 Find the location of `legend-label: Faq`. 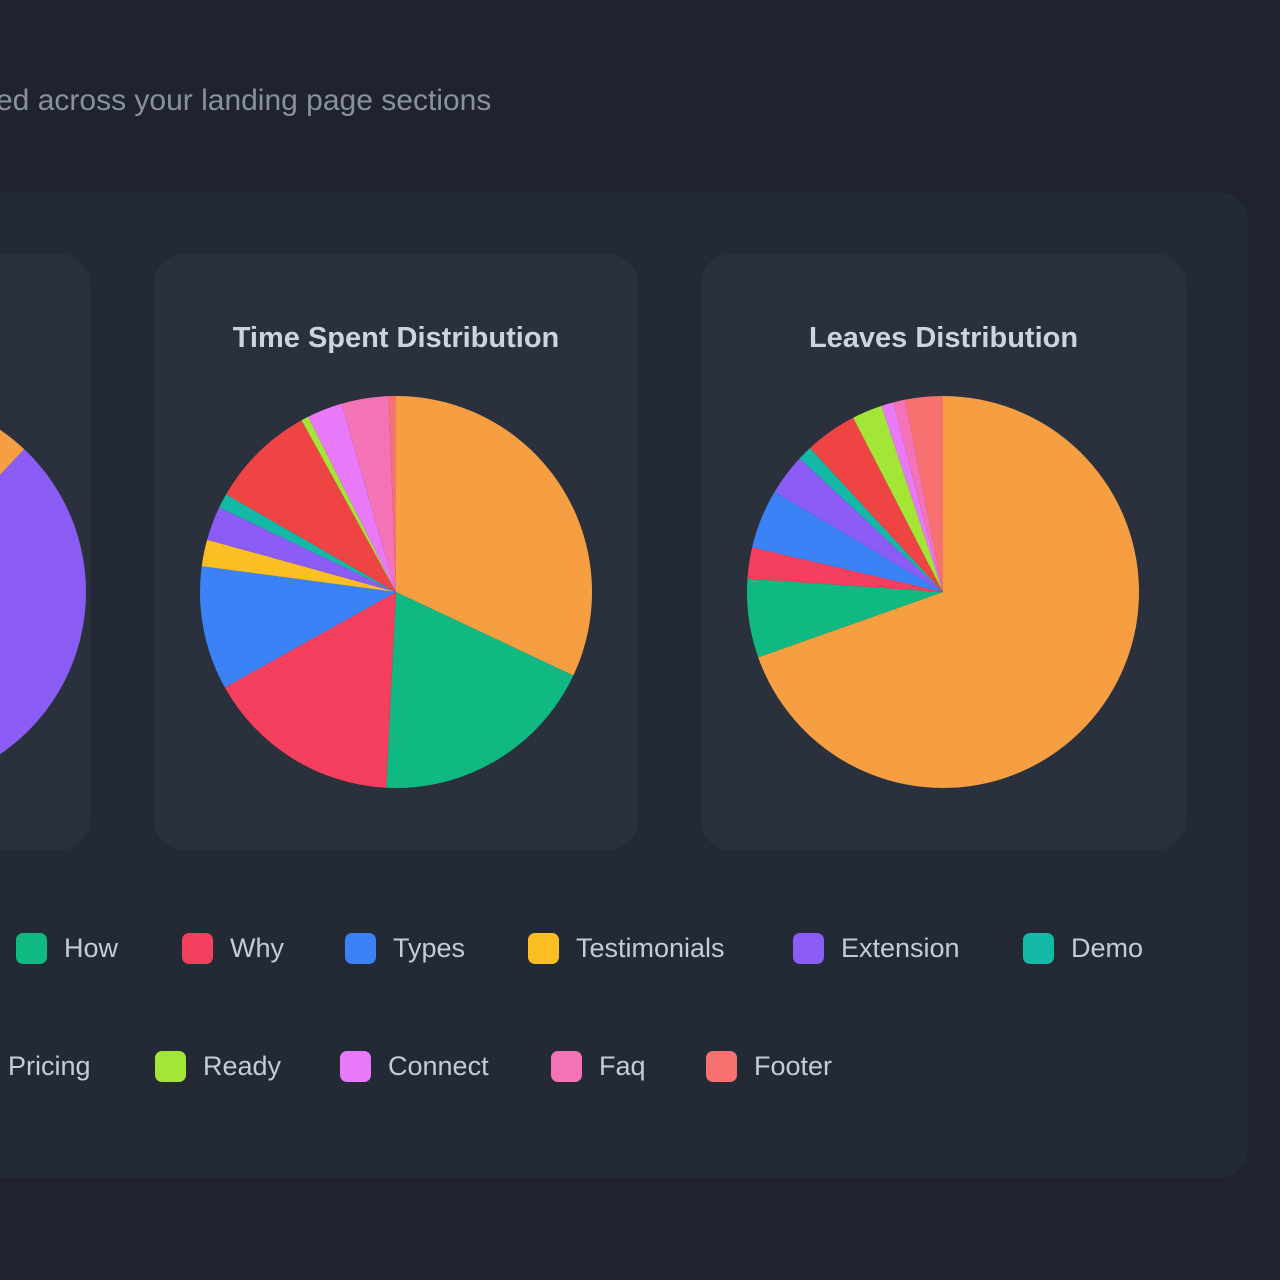

legend-label: Faq is located at coordinates (622, 1065).